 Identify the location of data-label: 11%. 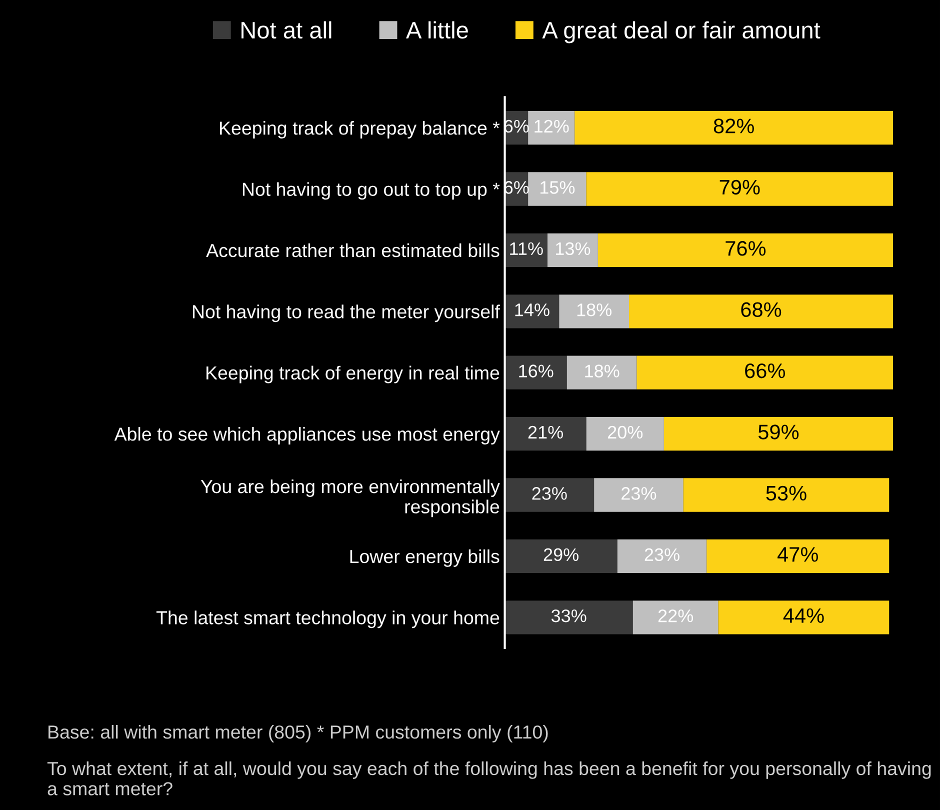
(526, 248).